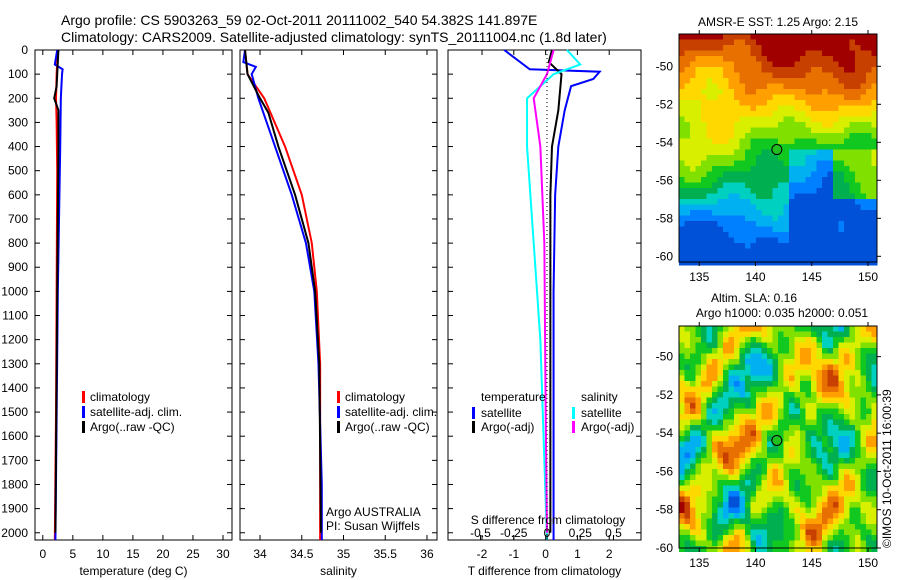 The height and width of the screenshot is (580, 900). Describe the element at coordinates (302, 554) in the screenshot. I see `x-tick-label: 34.5` at that location.